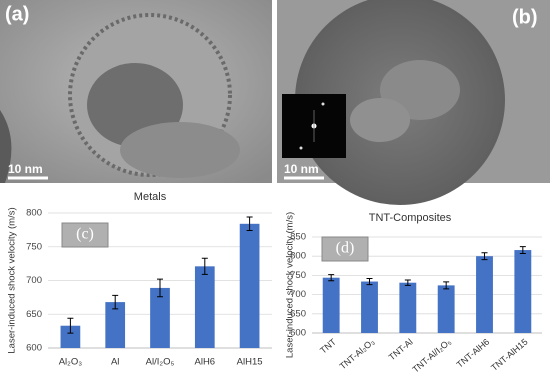 The height and width of the screenshot is (377, 550). What do you see at coordinates (509, 355) in the screenshot?
I see `x-tick-label: TNT-AlH15` at bounding box center [509, 355].